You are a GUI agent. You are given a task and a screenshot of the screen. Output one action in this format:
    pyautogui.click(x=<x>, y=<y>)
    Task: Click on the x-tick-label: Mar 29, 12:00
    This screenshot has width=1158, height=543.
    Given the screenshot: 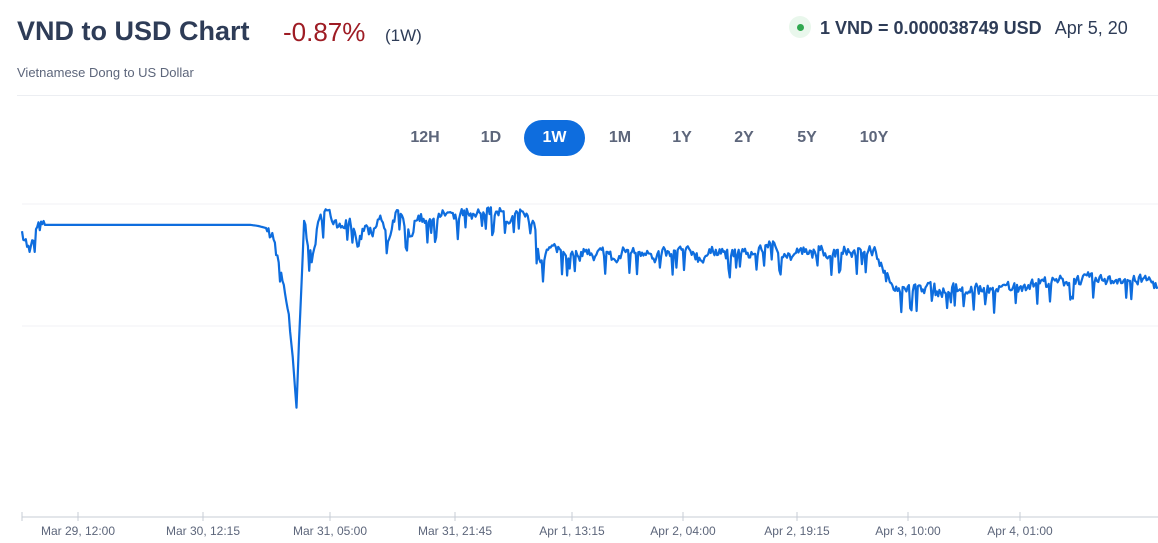 What is the action you would take?
    pyautogui.click(x=78, y=531)
    